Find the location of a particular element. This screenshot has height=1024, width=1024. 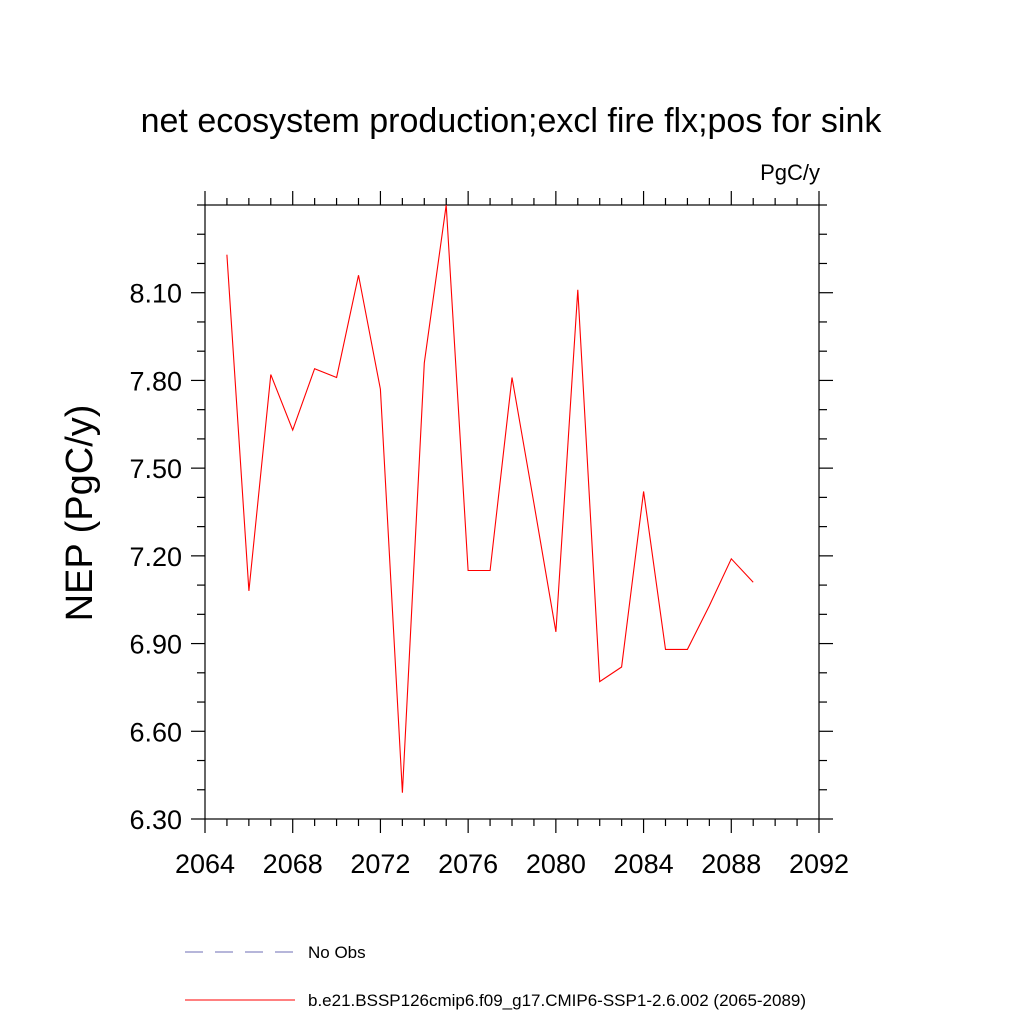

y-tick-label: 6.90 is located at coordinates (155, 645).